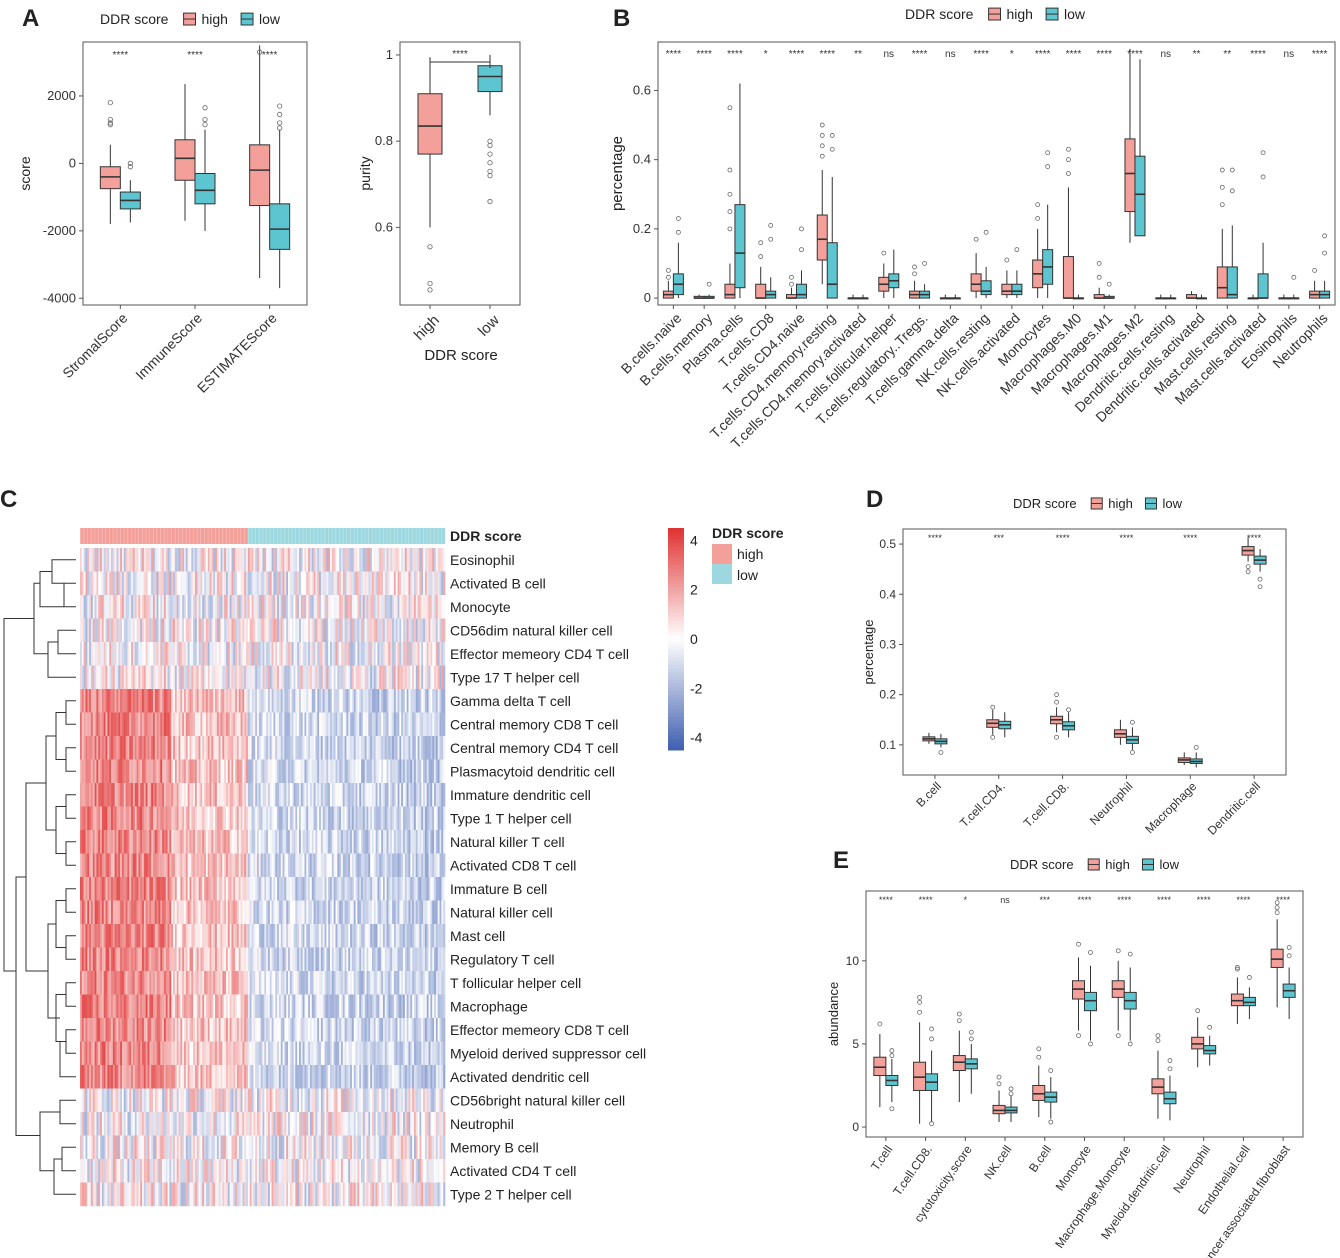 The height and width of the screenshot is (1258, 1340). Describe the element at coordinates (8, 499) in the screenshot. I see `panel-label-c: C` at that location.